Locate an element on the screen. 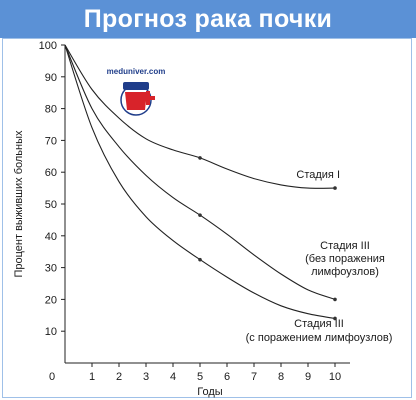 This screenshot has width=416, height=400. x-tick-label: 1 is located at coordinates (92, 377).